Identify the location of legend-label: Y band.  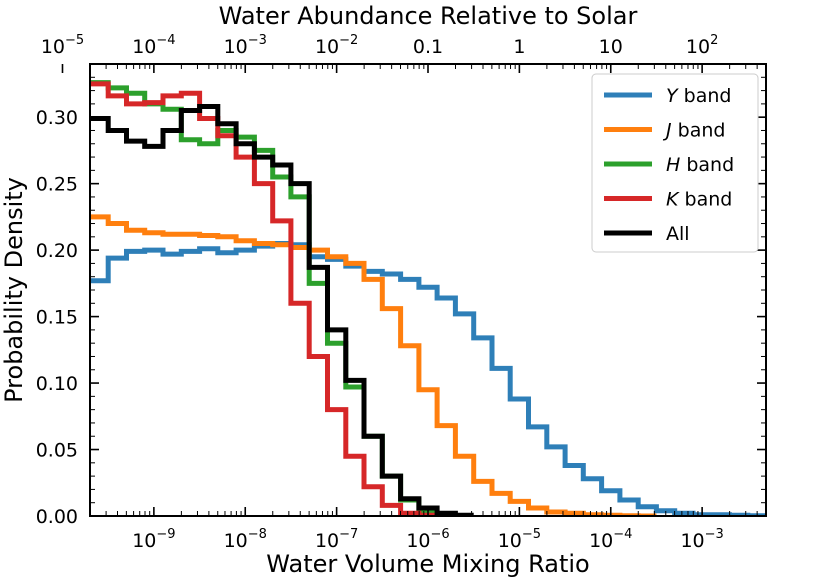
(698, 96).